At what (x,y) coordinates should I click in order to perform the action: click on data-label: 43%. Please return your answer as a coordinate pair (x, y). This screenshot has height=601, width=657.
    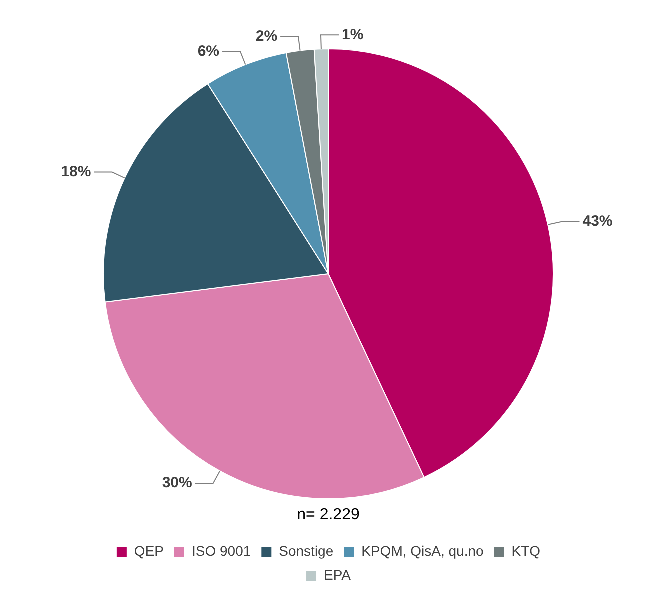
    Looking at the image, I should click on (597, 221).